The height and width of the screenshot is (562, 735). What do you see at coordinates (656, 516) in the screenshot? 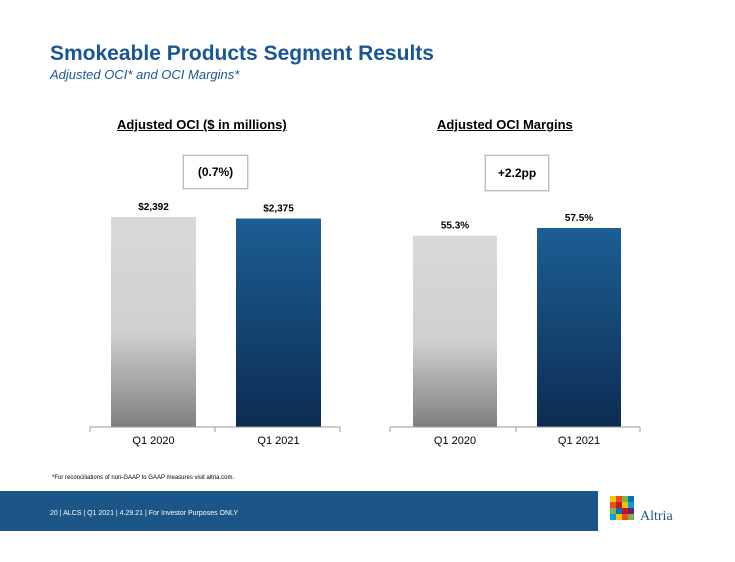
I see `altria-logo-text: Altria` at bounding box center [656, 516].